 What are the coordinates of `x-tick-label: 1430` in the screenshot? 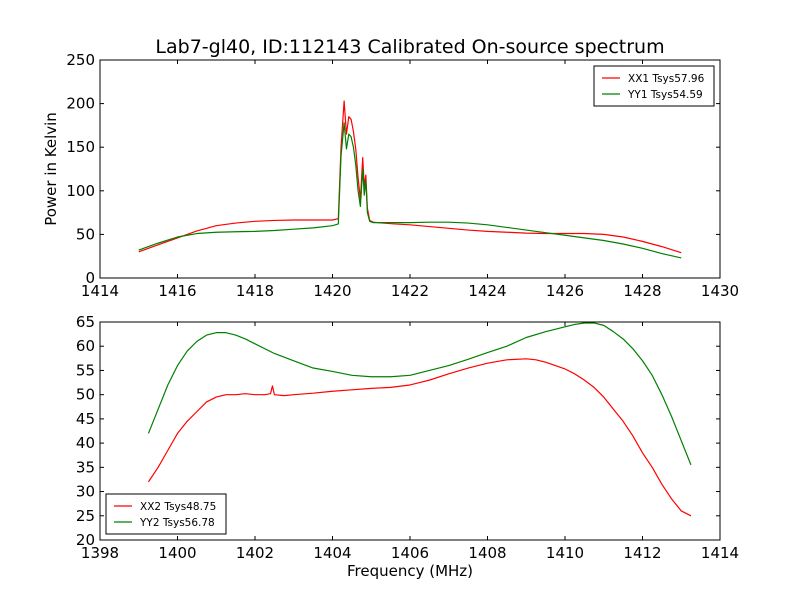 It's located at (720, 291).